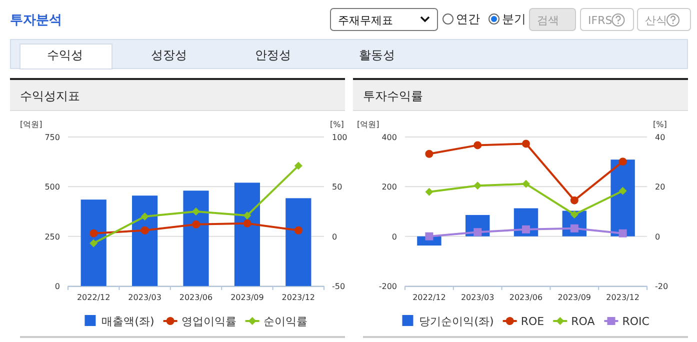  I want to click on legend-label: 순이익률, so click(285, 321).